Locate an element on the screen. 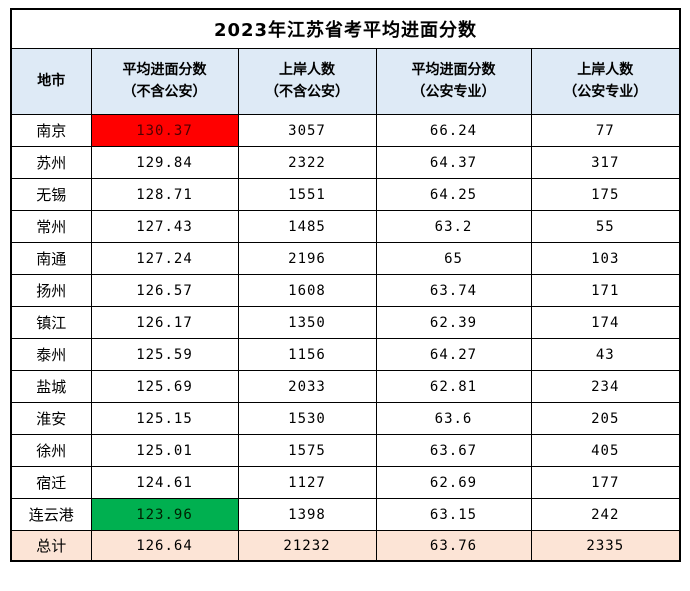 This screenshot has height=591, width=690. avg-score-cell: 129.84 is located at coordinates (164, 162).